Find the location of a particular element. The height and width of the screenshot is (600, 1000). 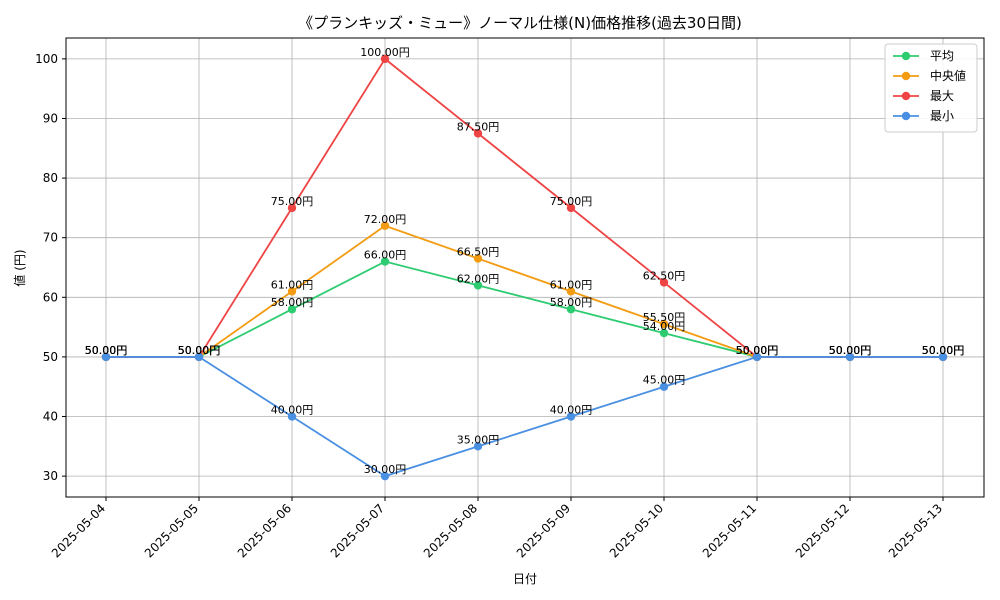

y-axis-ticks: 30 40 50 60 70 80 90 100 is located at coordinates (50, 267).